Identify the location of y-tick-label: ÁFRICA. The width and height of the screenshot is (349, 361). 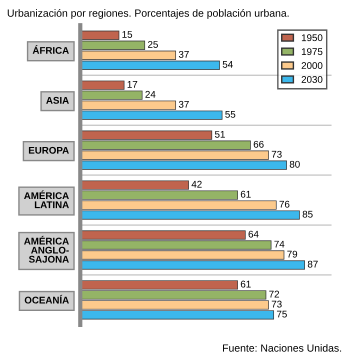
(50, 49).